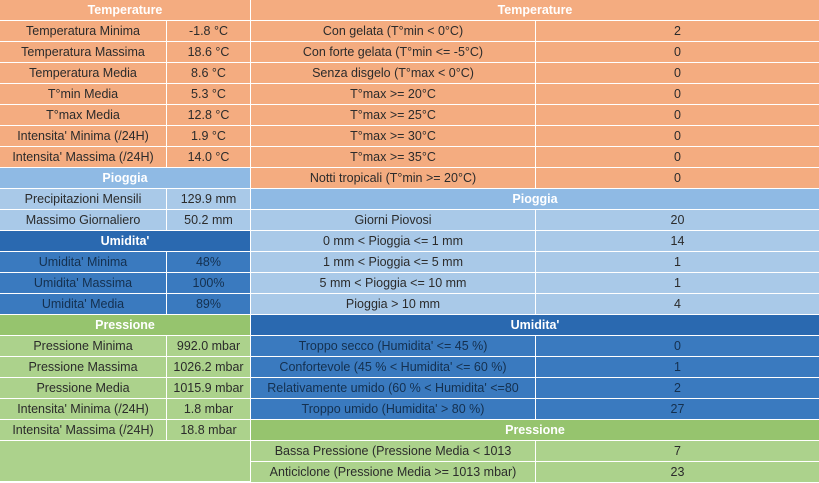 Image resolution: width=819 pixels, height=483 pixels. I want to click on table-row: Pioggia > 10 mm 4, so click(535, 304).